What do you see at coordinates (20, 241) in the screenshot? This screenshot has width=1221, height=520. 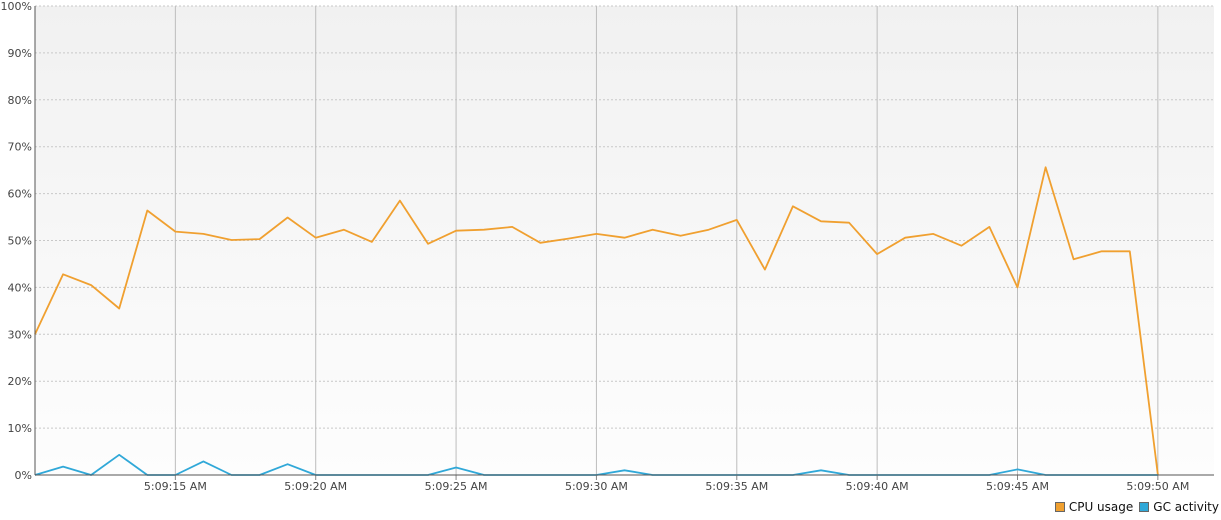 I see `y-tick-label: 50%` at bounding box center [20, 241].